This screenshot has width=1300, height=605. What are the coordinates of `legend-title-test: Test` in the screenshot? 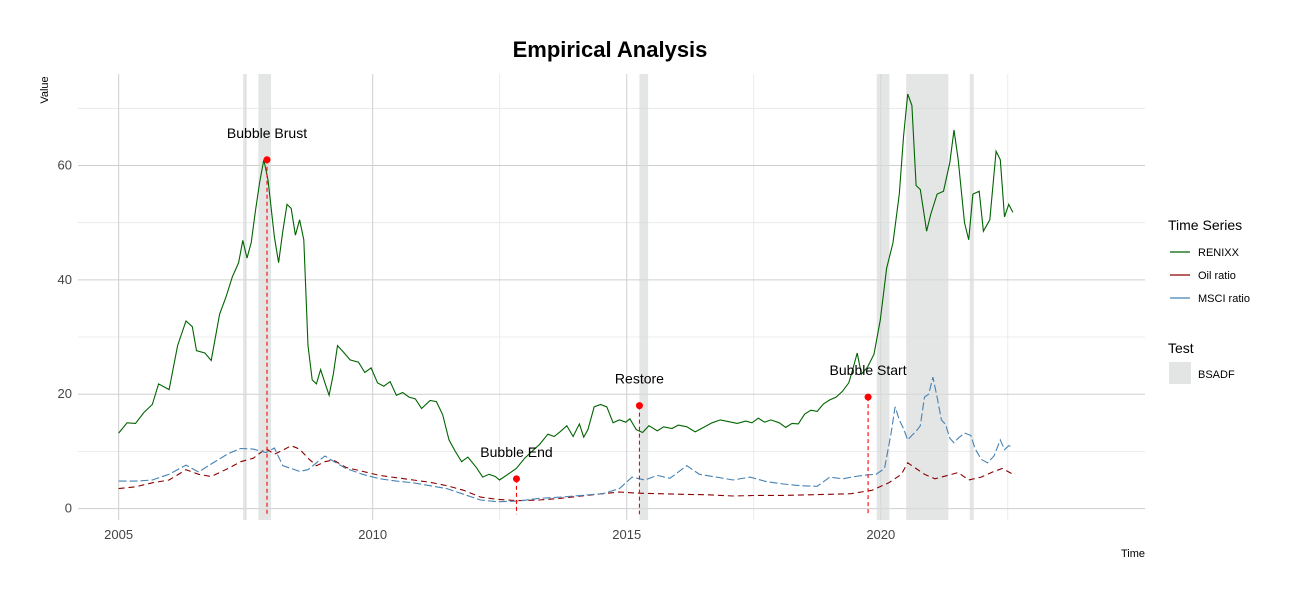 It's located at (1181, 348).